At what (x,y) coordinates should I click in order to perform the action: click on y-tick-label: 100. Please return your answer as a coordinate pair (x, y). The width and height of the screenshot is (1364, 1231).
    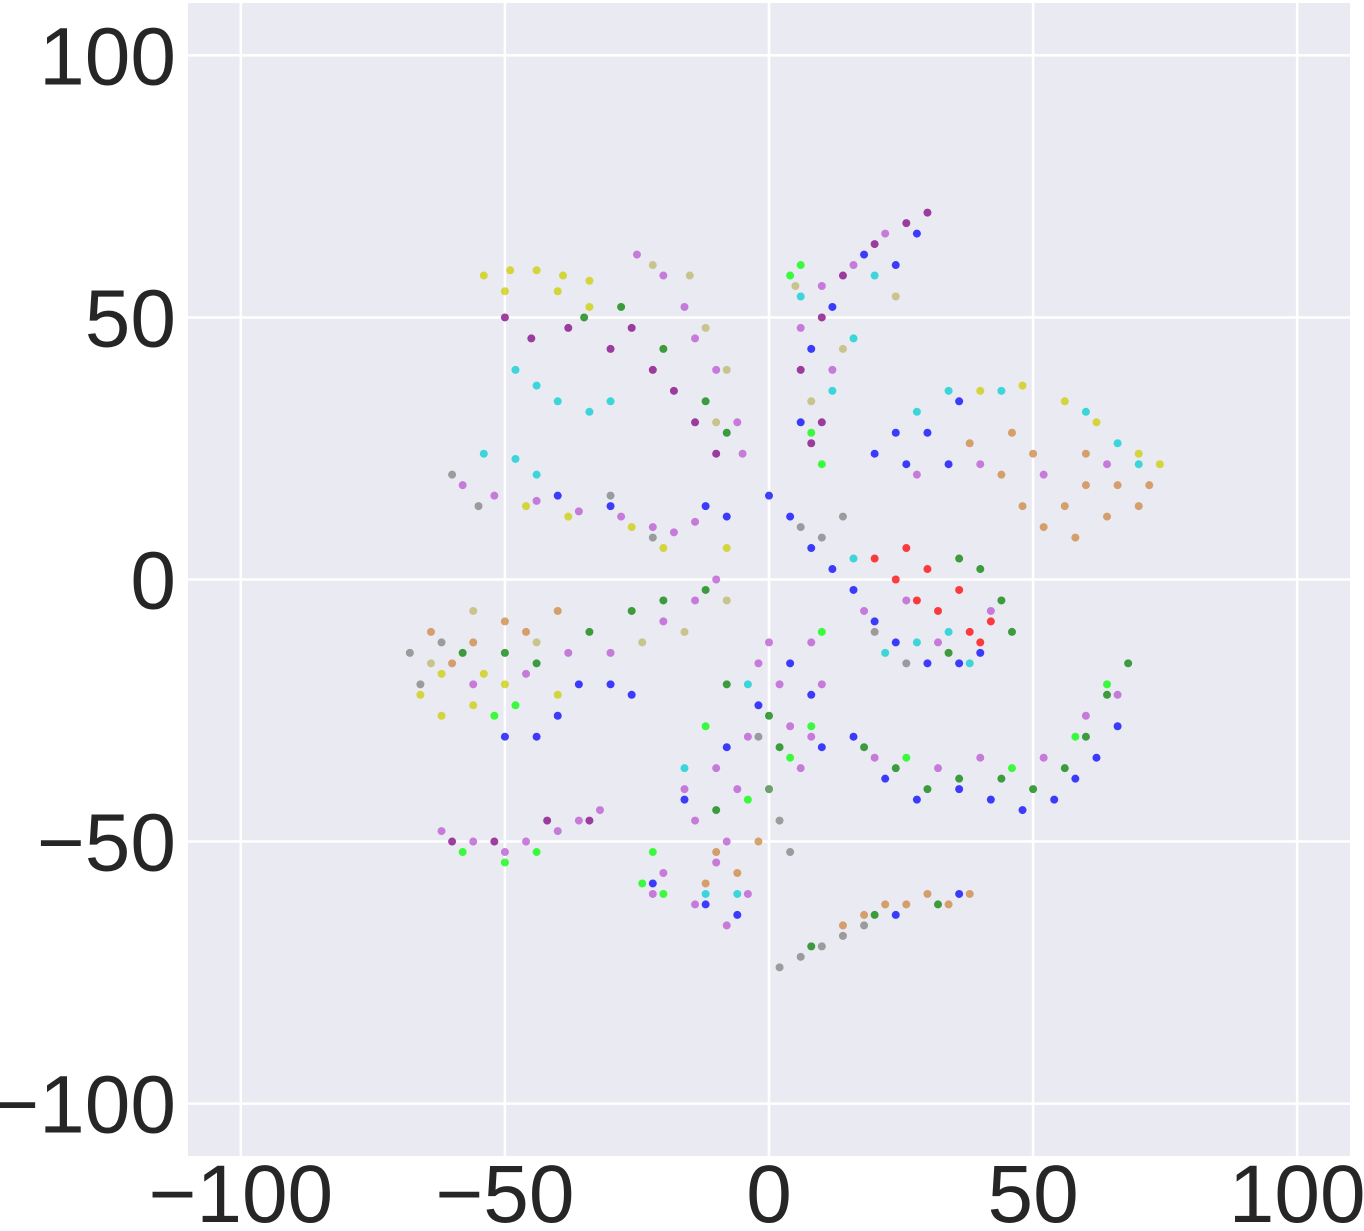
    Looking at the image, I should click on (107, 56).